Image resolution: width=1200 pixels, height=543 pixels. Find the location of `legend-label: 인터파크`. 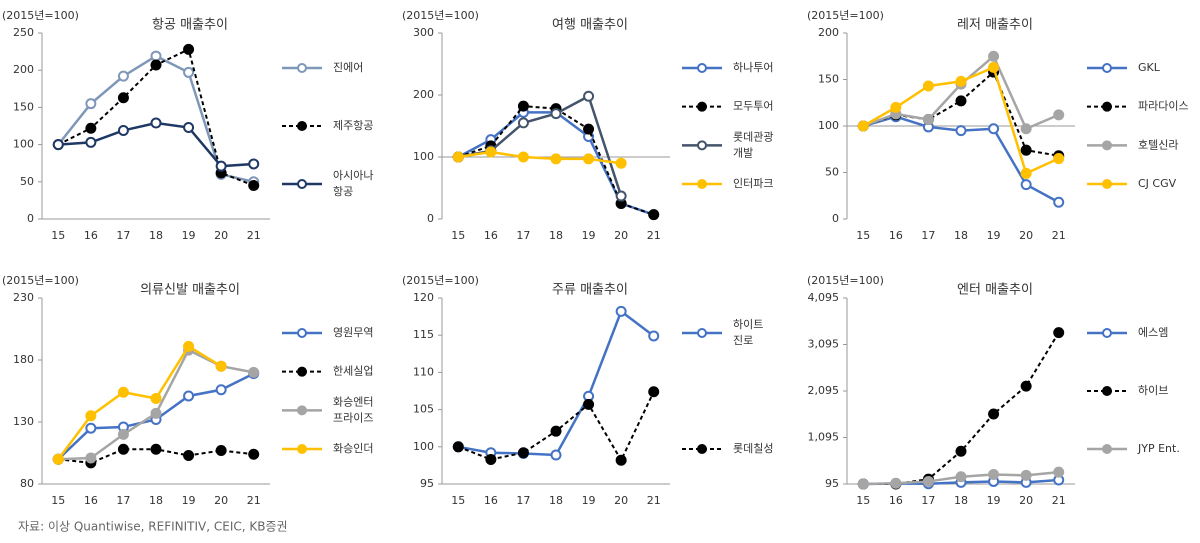

legend-label: 인터파크 is located at coordinates (753, 183).